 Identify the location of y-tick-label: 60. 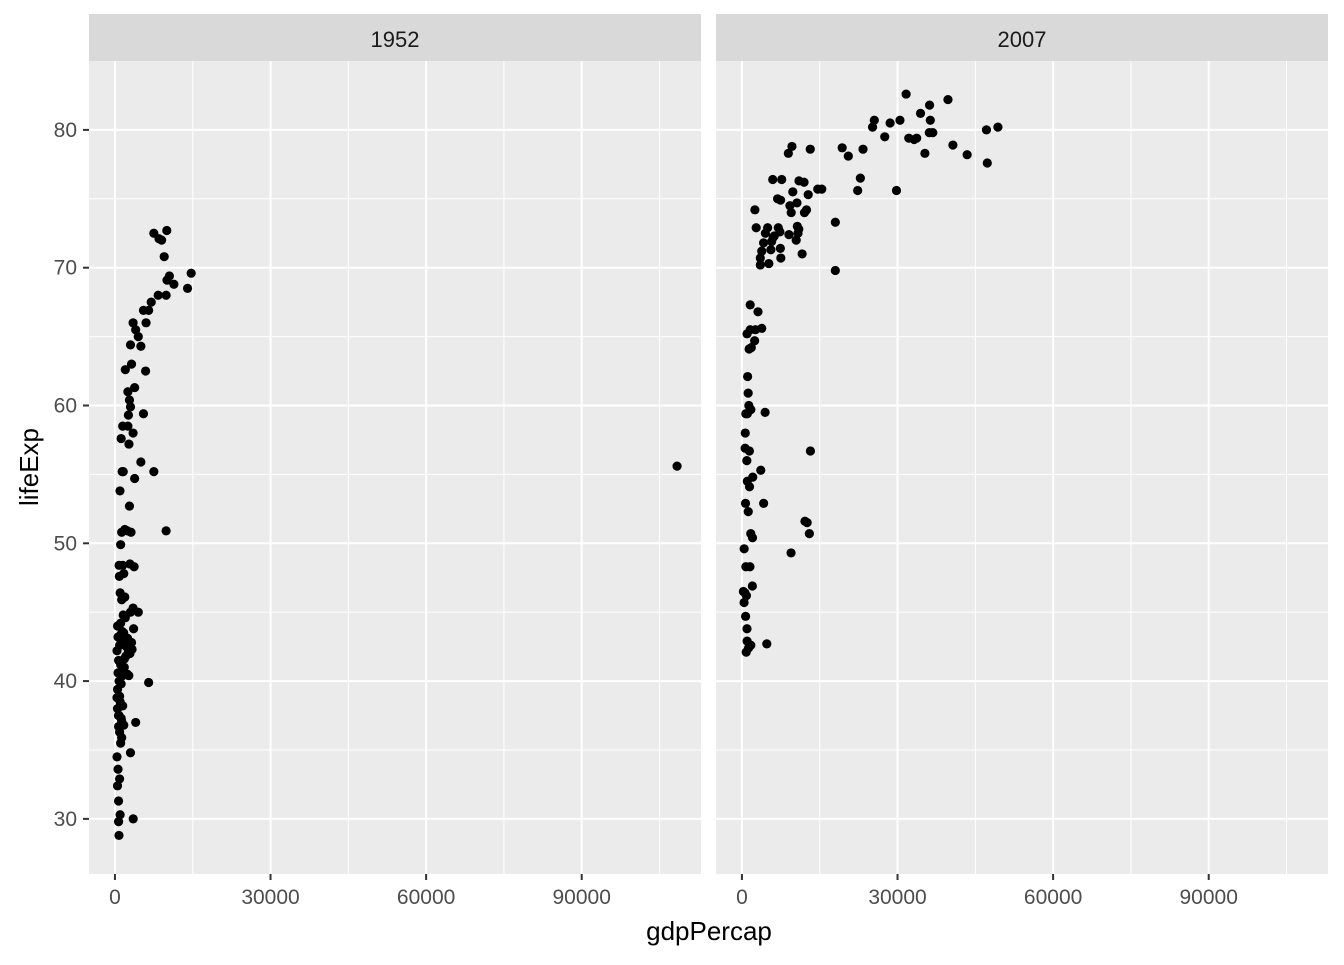
(65, 405).